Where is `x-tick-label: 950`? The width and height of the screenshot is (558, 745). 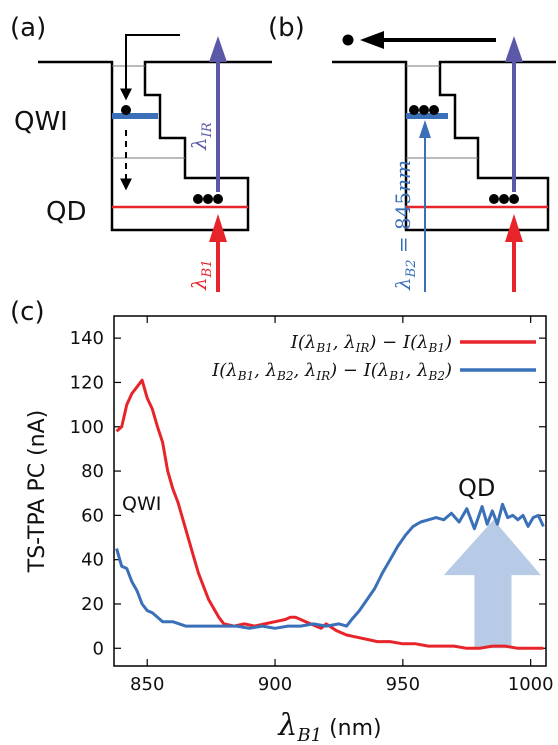
x-tick-label: 950 is located at coordinates (403, 684).